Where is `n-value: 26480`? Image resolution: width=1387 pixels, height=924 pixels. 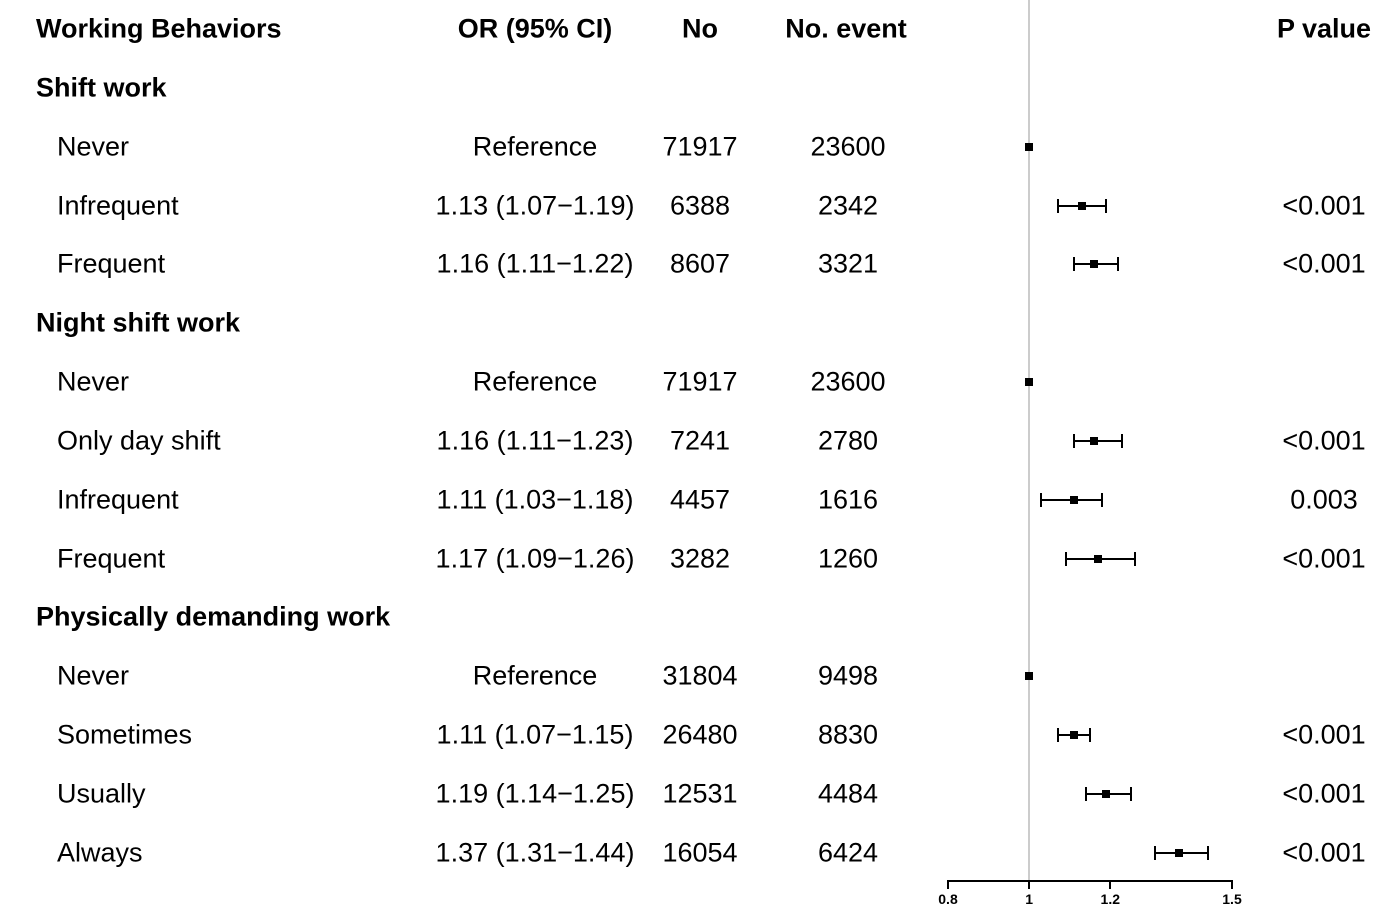 n-value: 26480 is located at coordinates (700, 734).